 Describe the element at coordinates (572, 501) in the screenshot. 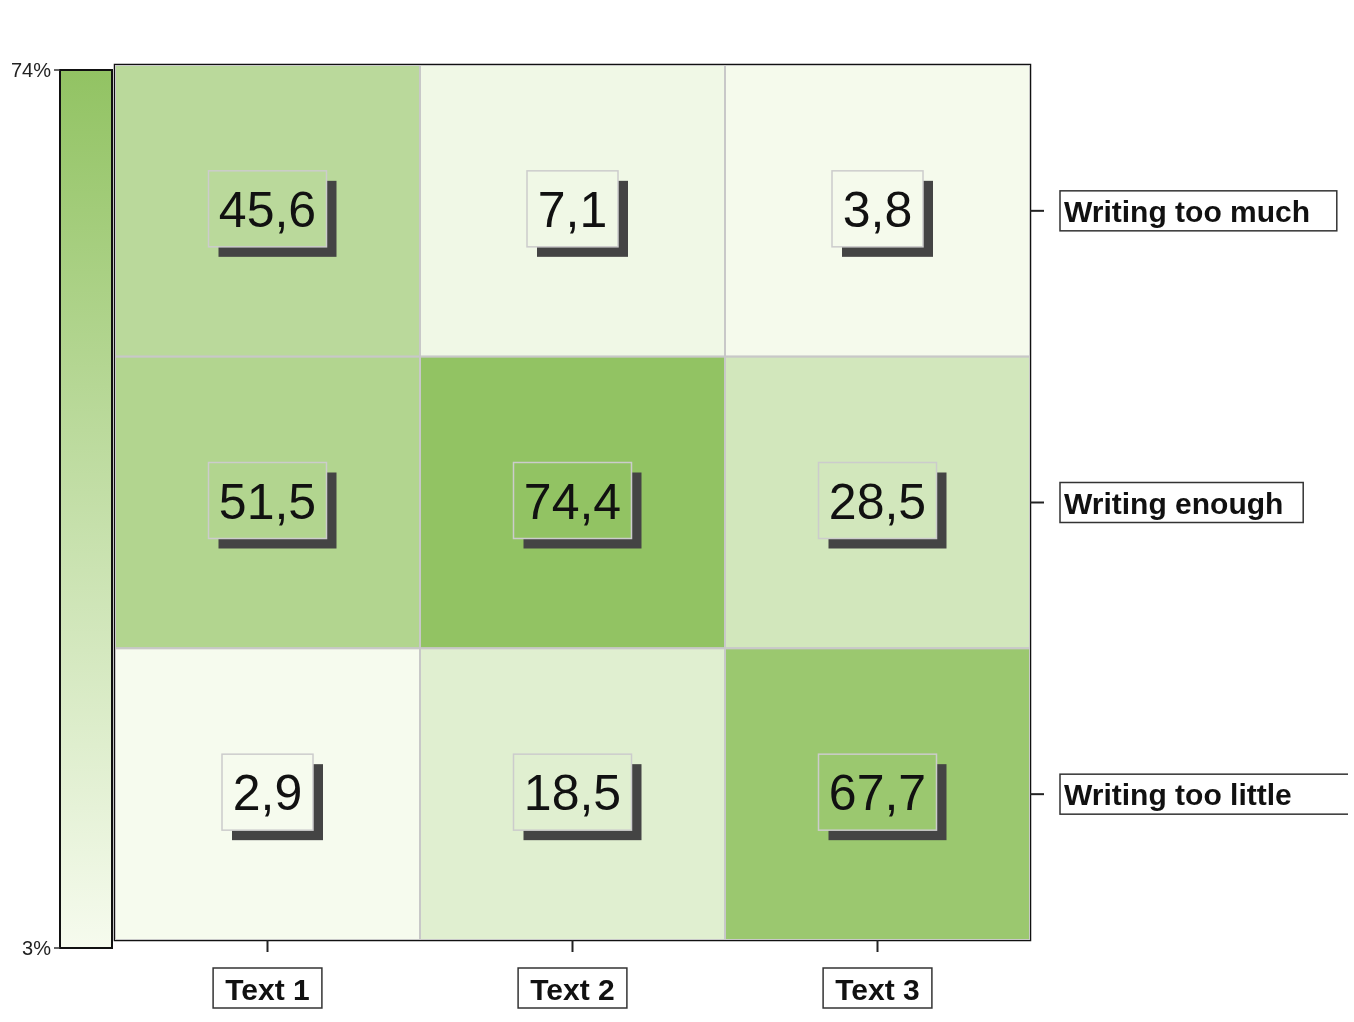

I see `data-label: 74,4` at that location.